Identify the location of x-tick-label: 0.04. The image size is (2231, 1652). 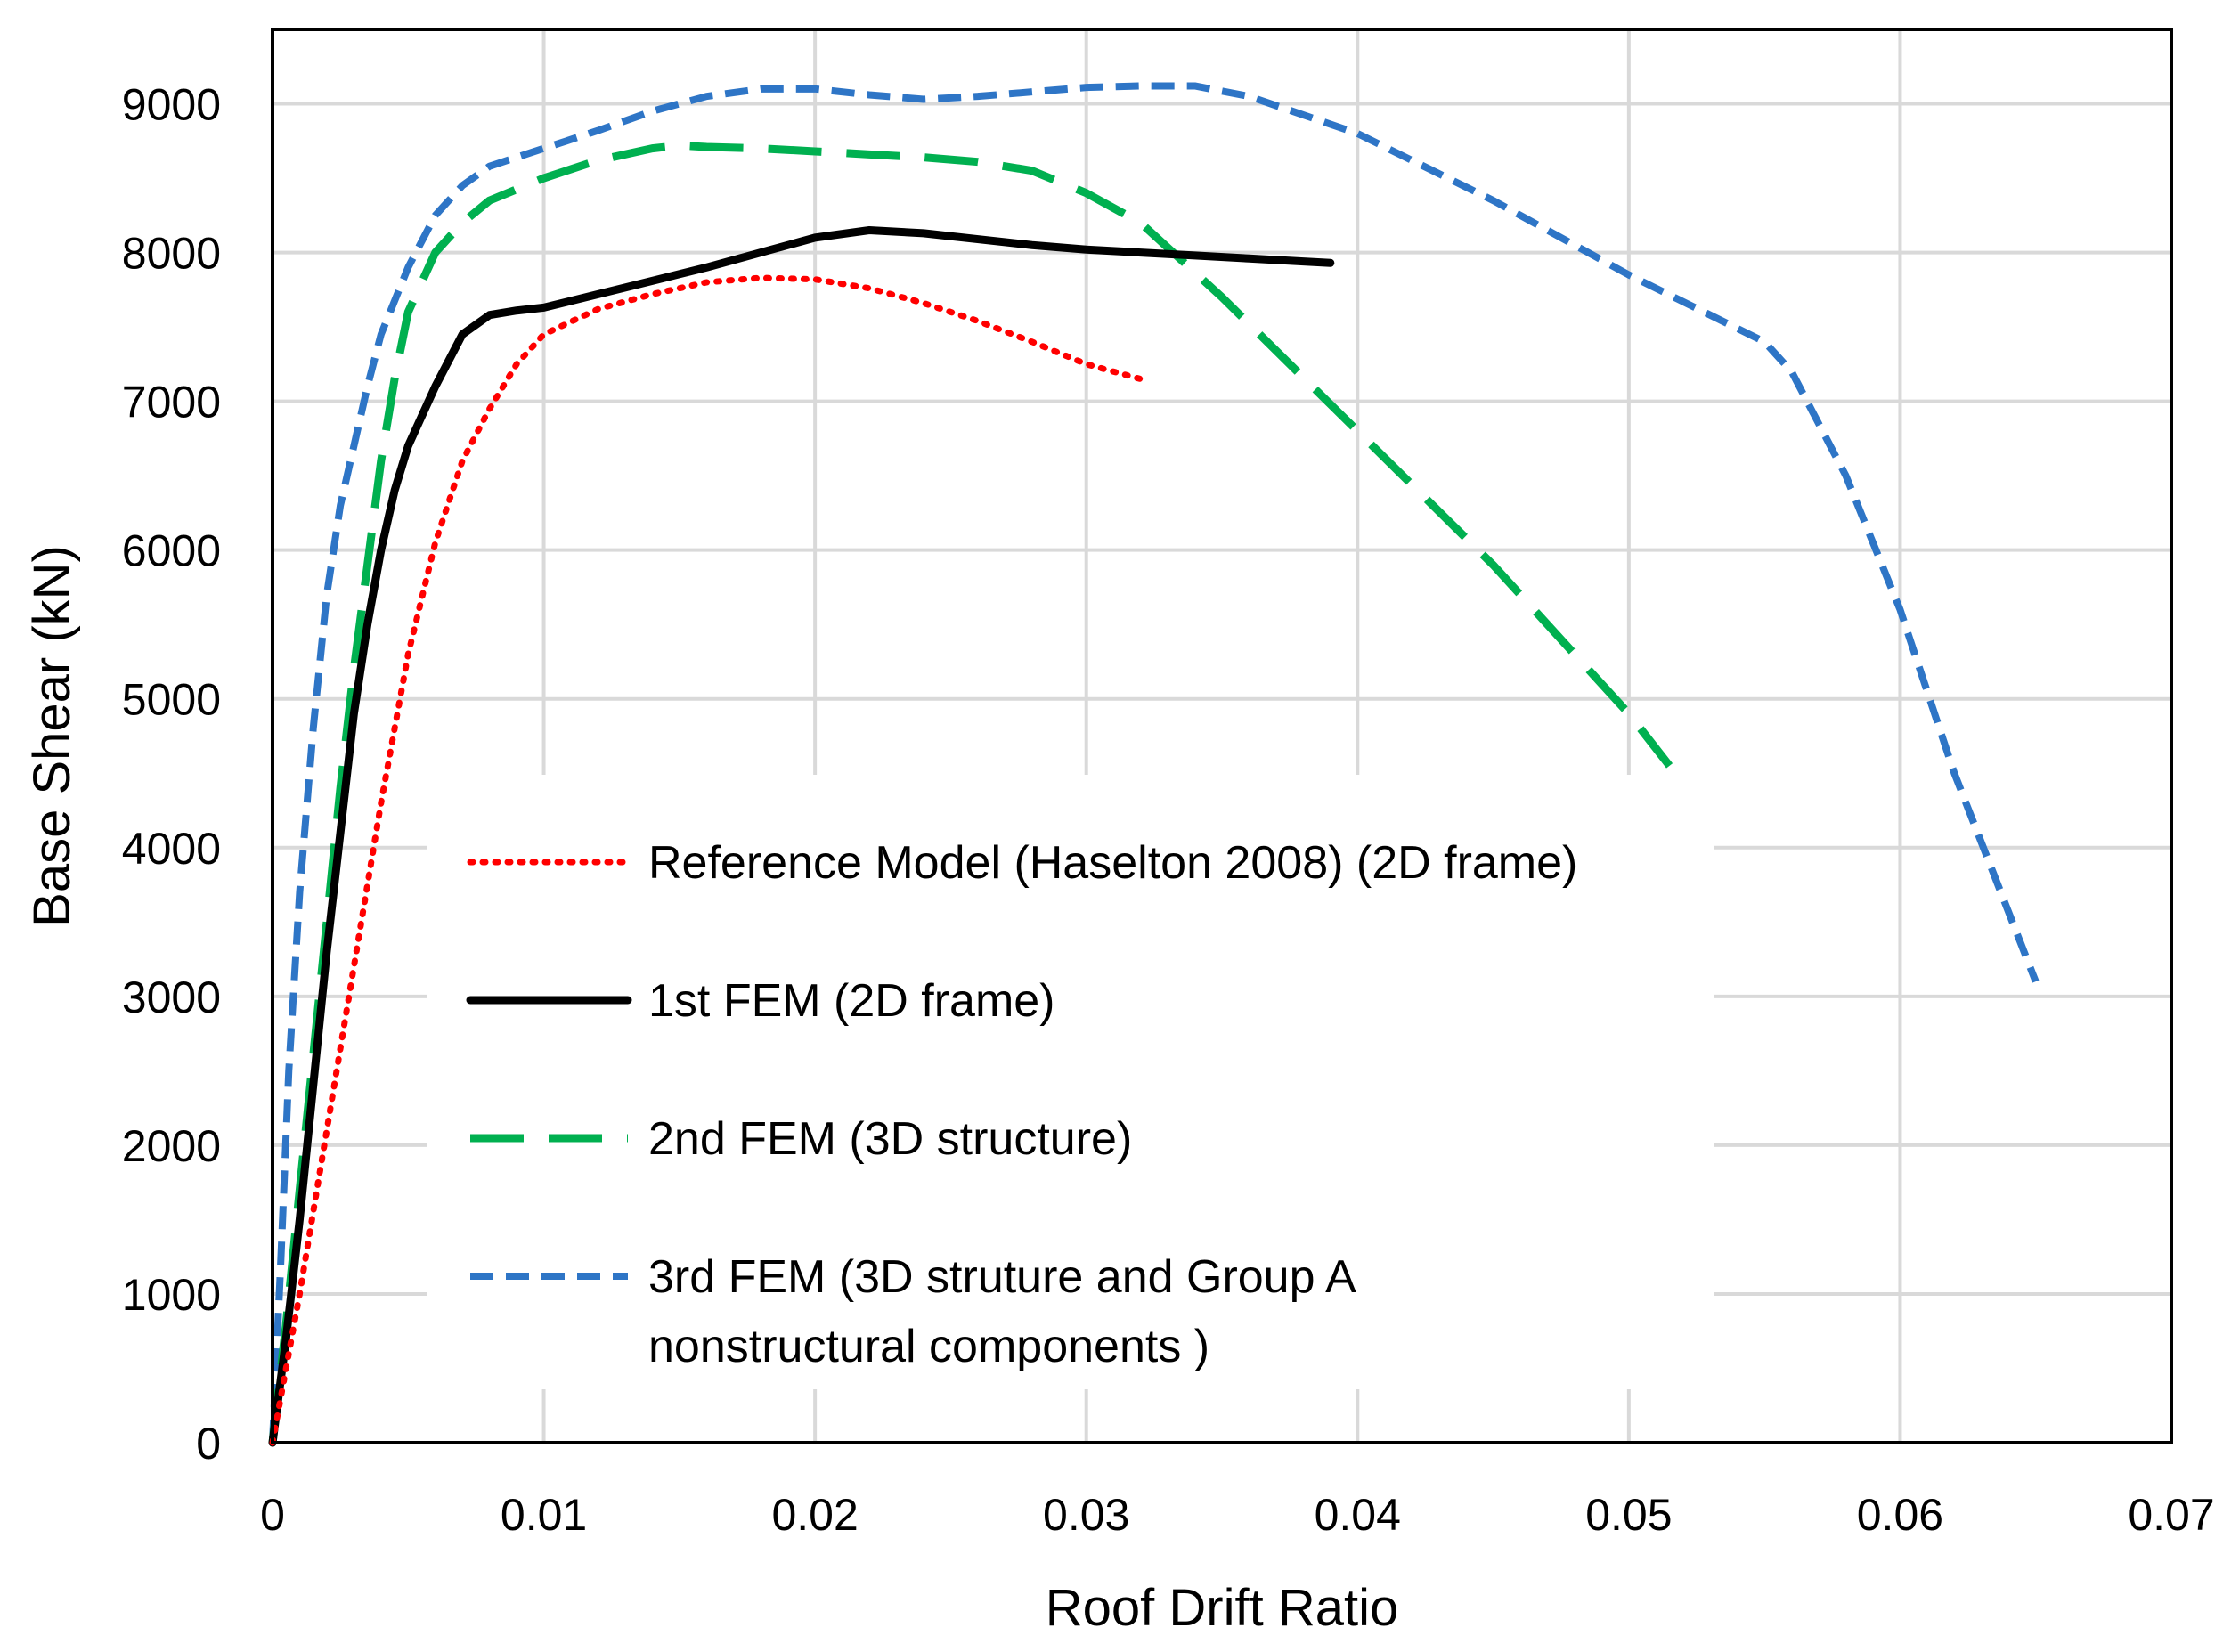
(1358, 1515).